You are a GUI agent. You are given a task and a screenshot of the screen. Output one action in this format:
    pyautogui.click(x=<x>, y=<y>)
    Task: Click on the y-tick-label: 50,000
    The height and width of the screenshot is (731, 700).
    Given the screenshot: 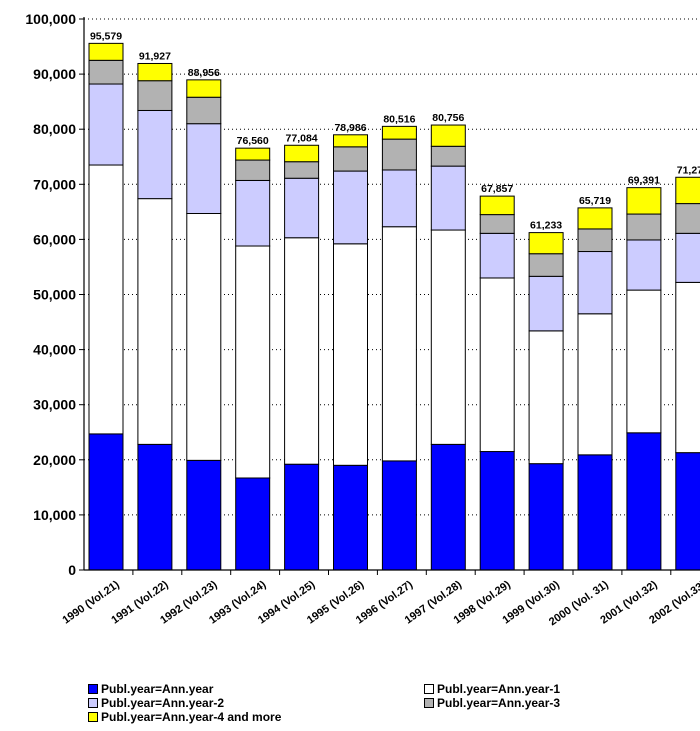 What is the action you would take?
    pyautogui.click(x=54, y=295)
    